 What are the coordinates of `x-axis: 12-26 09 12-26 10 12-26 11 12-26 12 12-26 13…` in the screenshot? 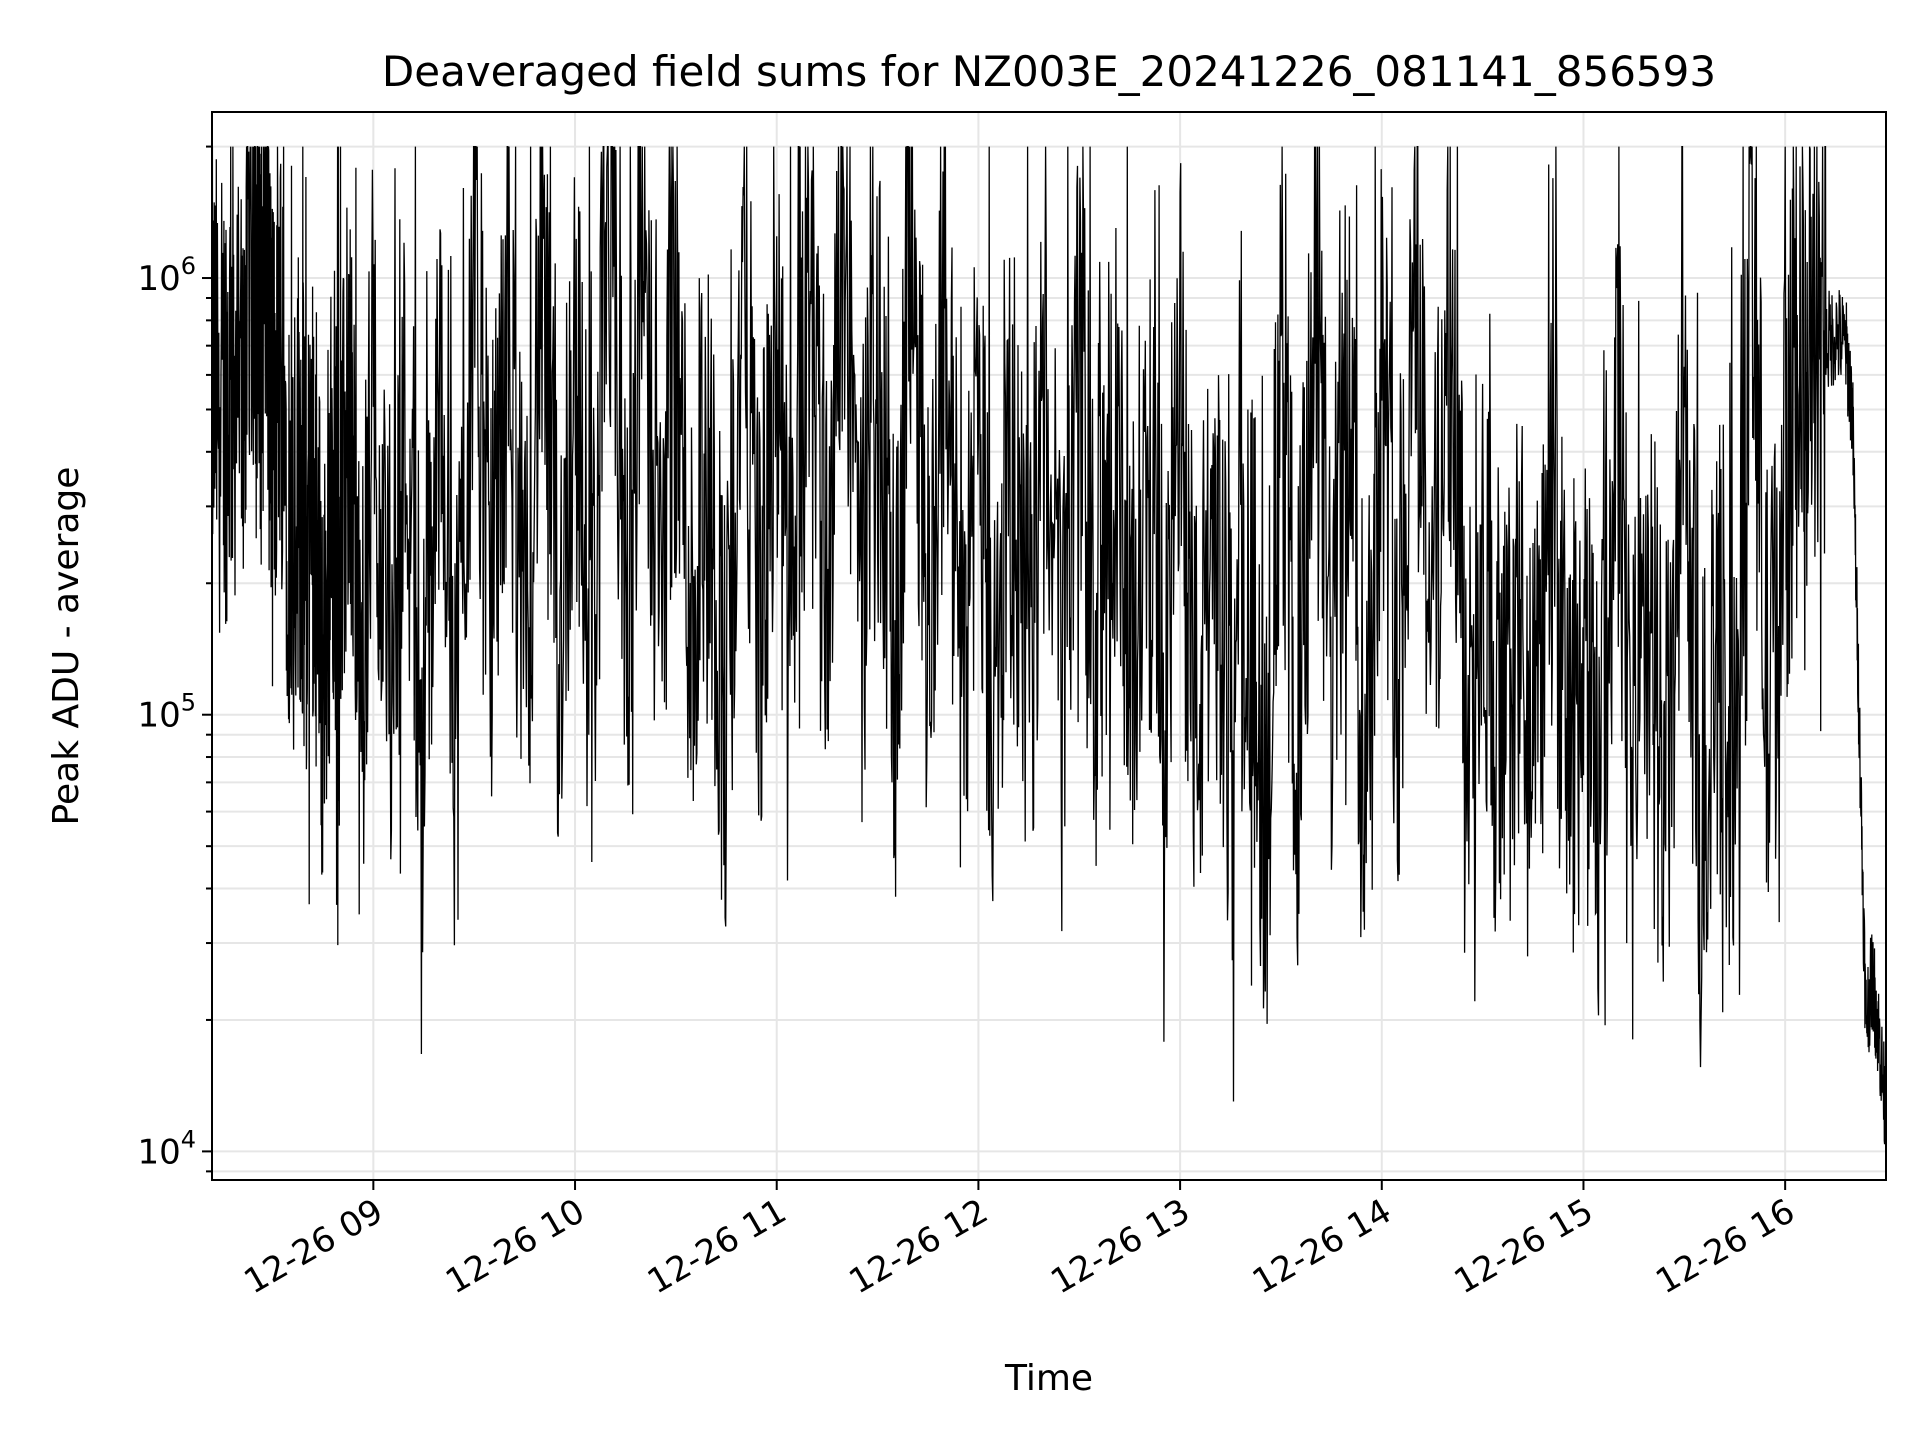 It's located at (1019, 1241).